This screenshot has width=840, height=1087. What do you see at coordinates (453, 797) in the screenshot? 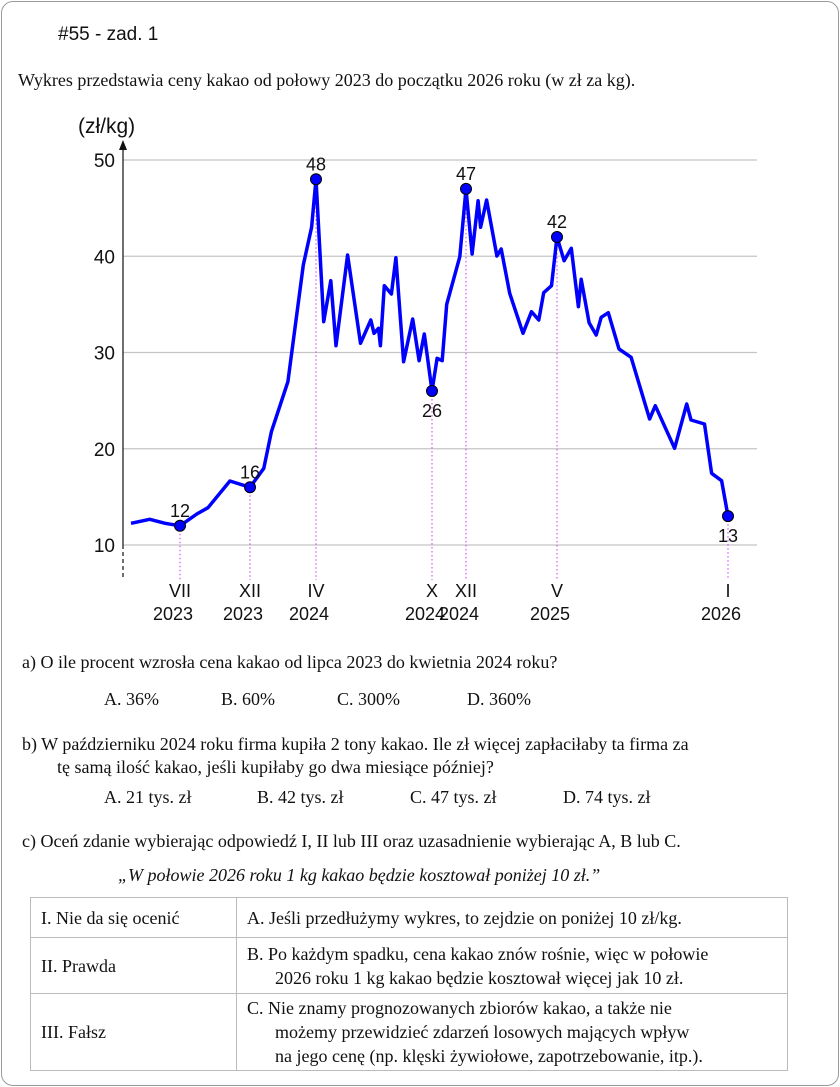
I see `option-b-C: C. 47 tys. zł` at bounding box center [453, 797].